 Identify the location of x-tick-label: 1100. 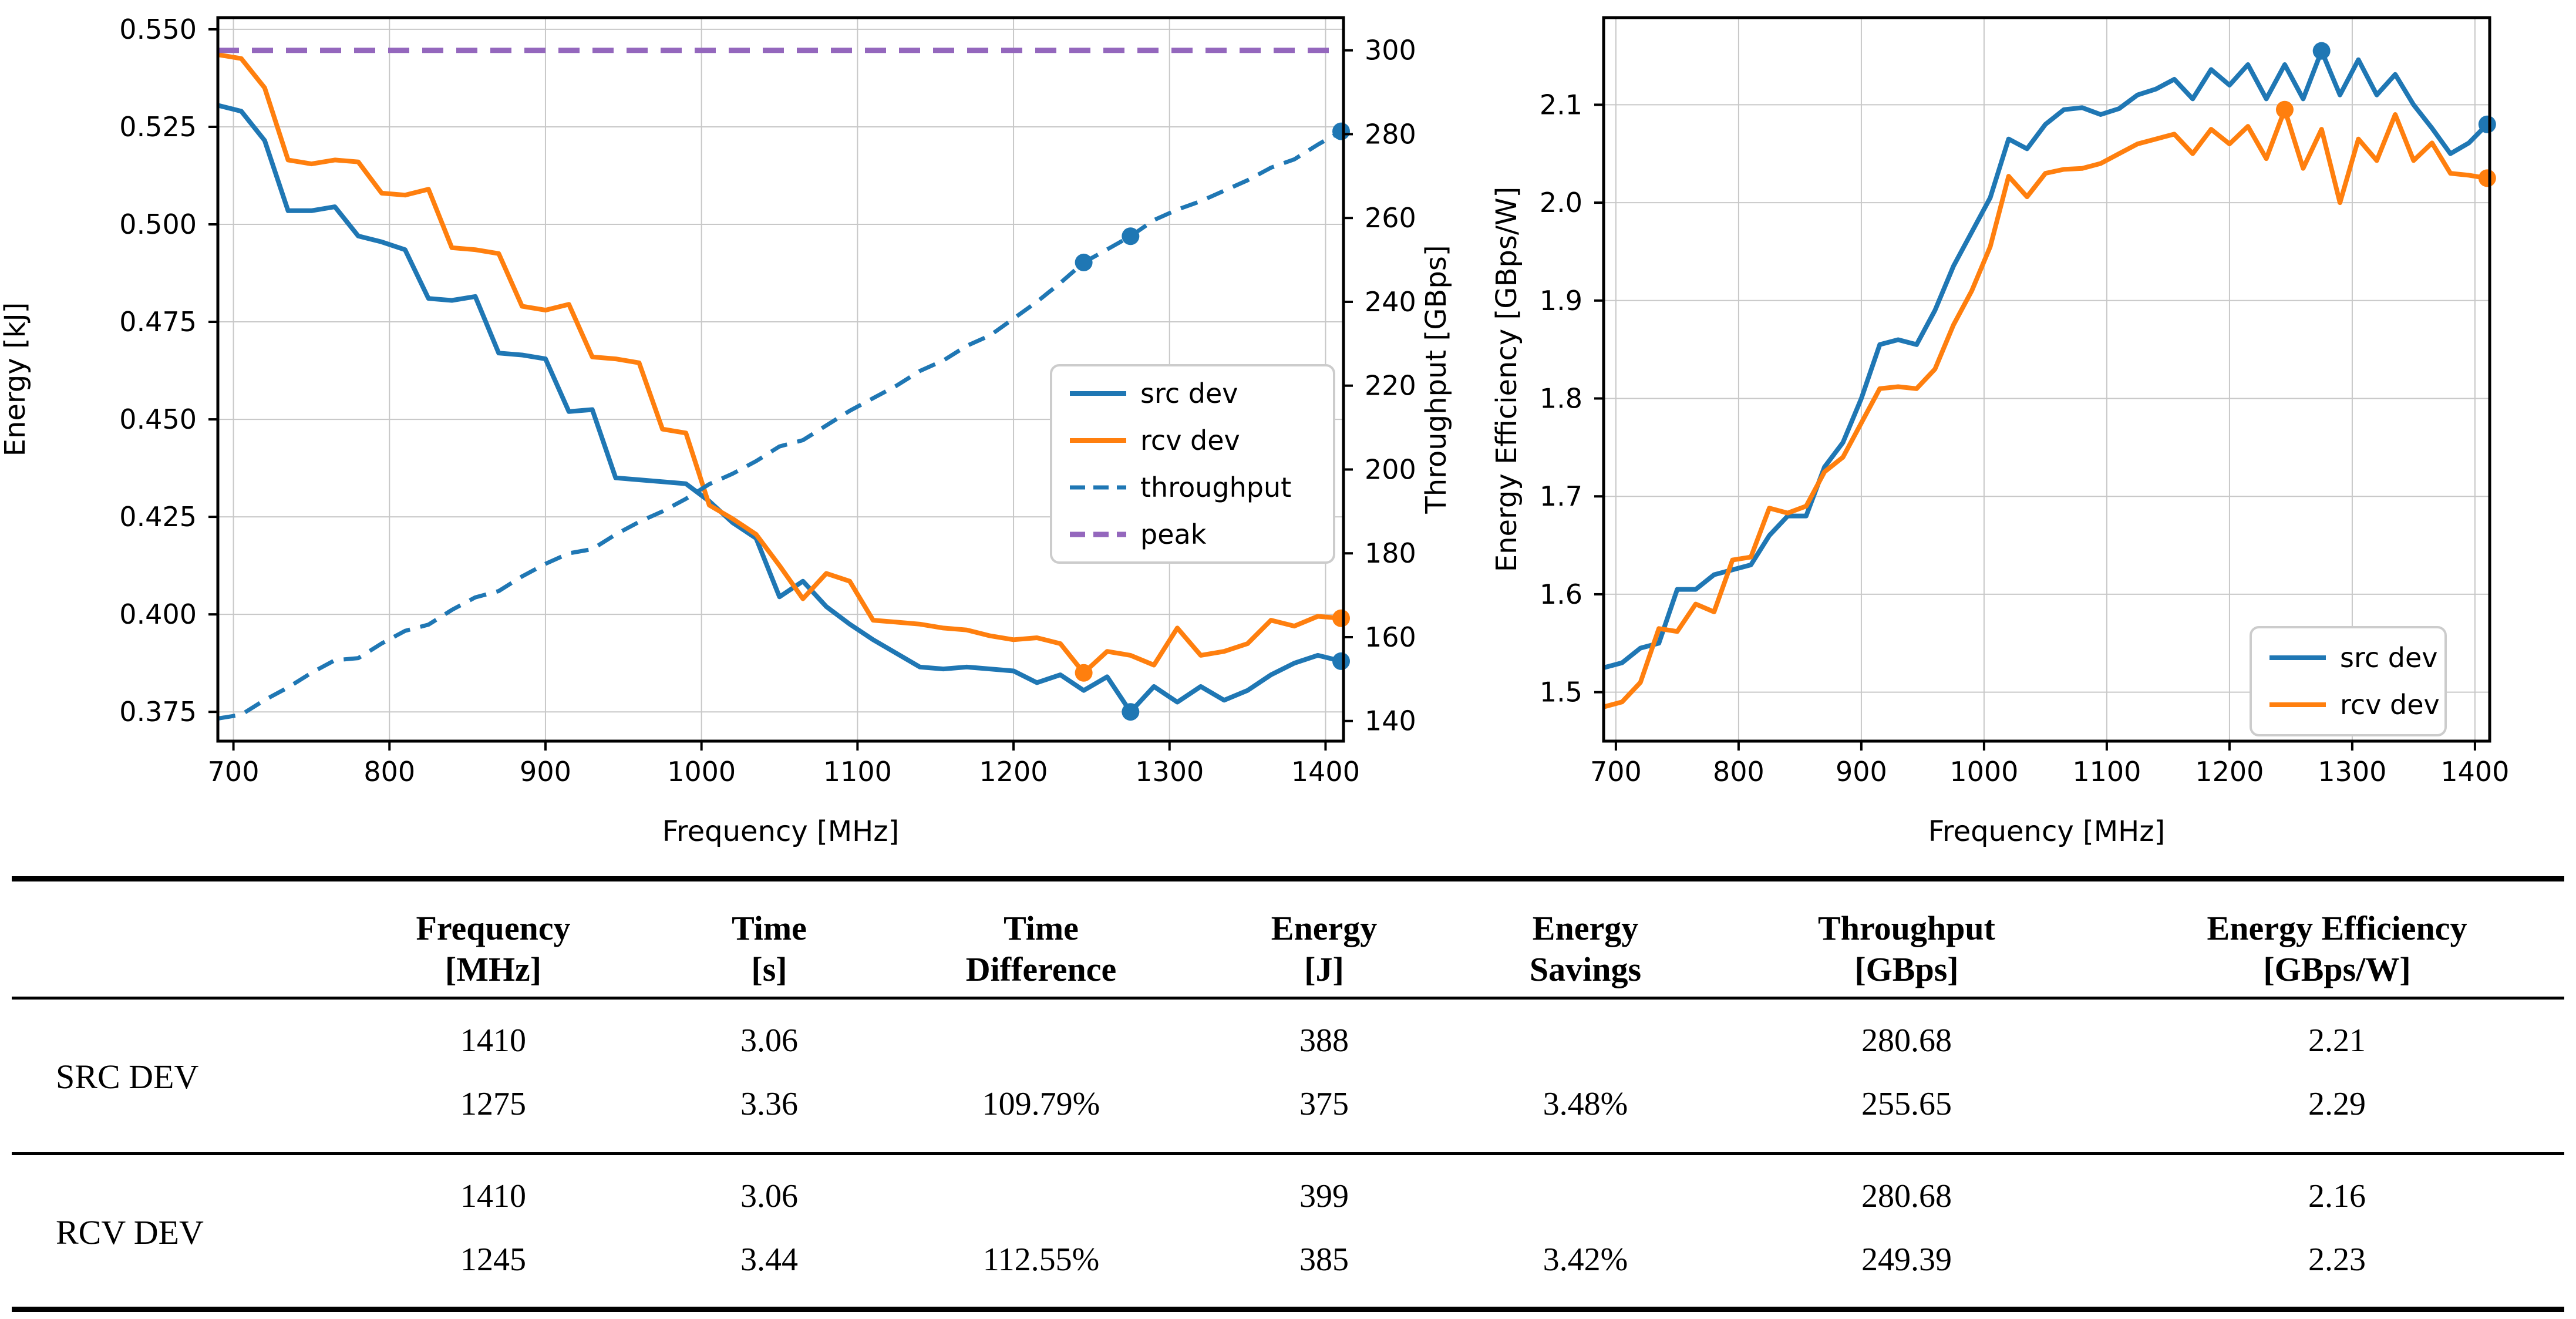
(857, 772).